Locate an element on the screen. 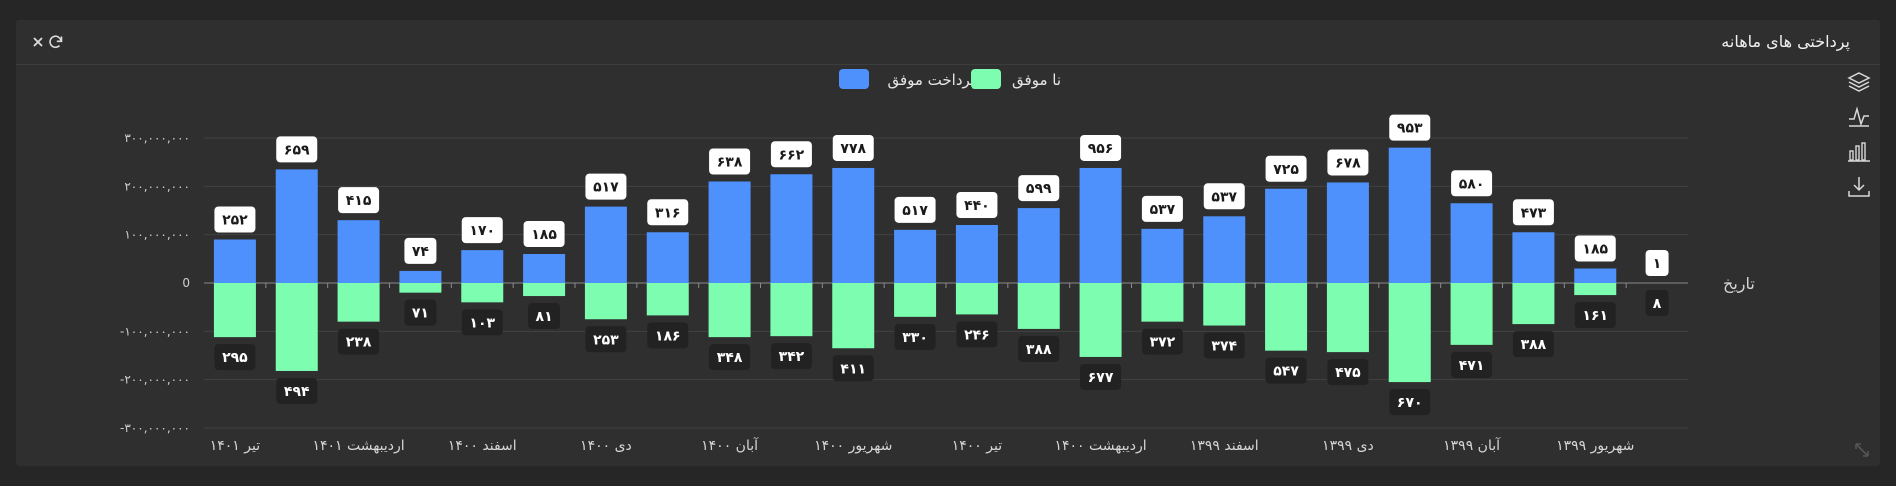 Image resolution: width=1896 pixels, height=486 pixels. y-tick-label: -۱۰۰,۰۰۰,۰۰۰ is located at coordinates (155, 331).